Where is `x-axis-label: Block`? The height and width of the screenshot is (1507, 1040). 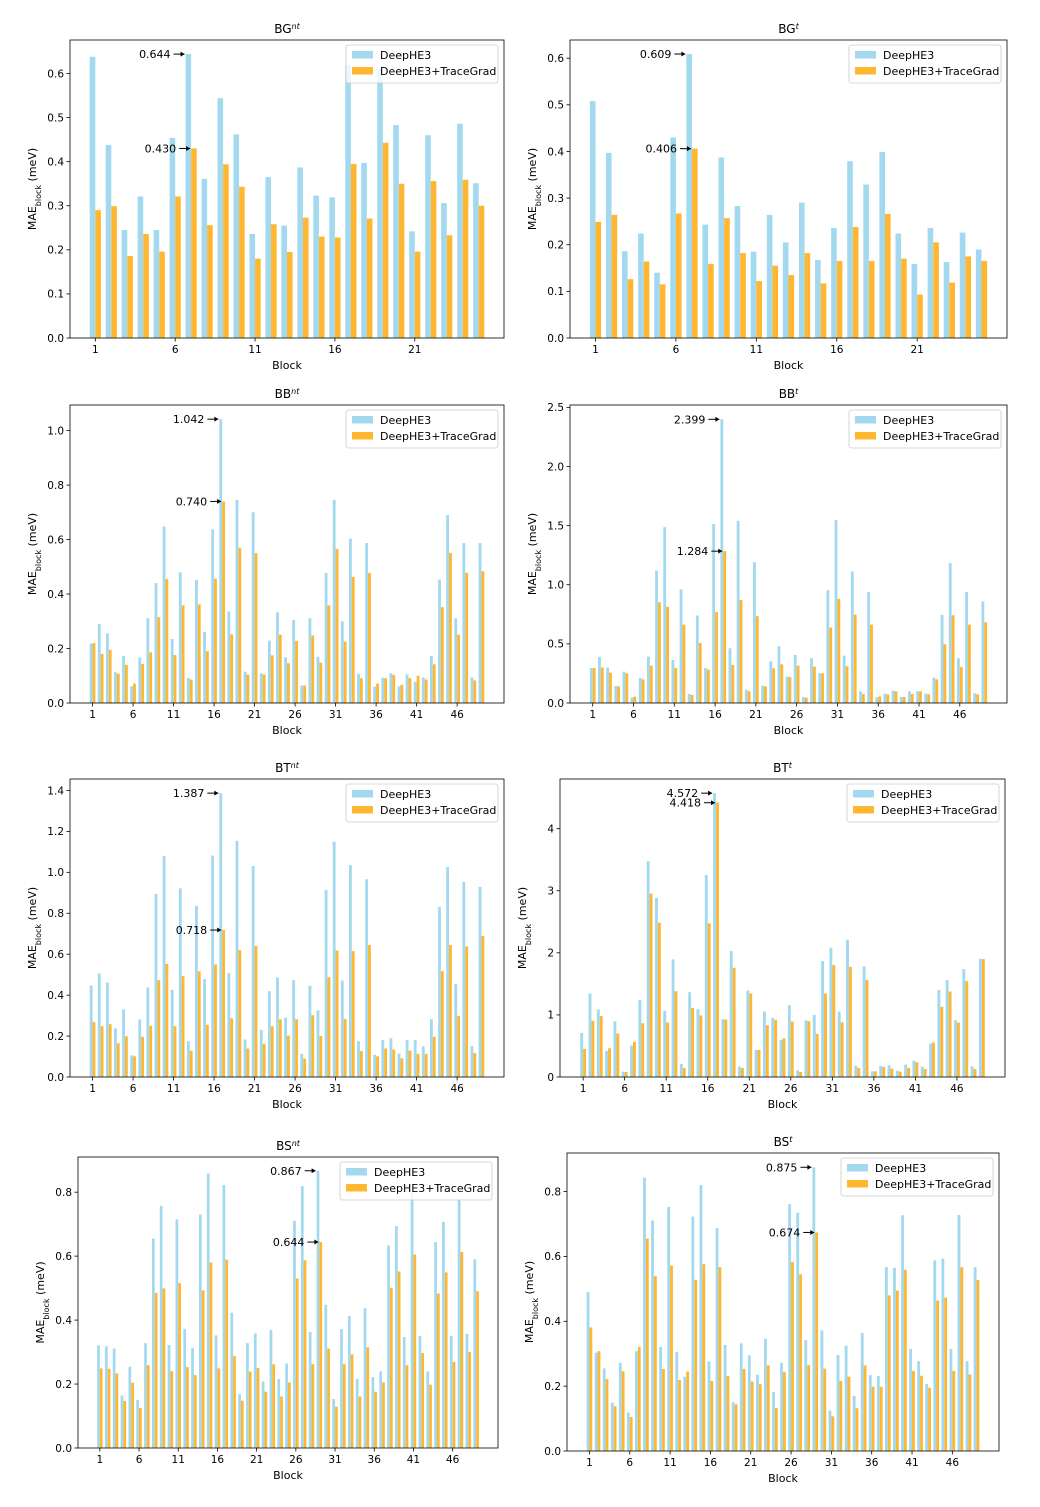
x-axis-label: Block is located at coordinates (287, 1104).